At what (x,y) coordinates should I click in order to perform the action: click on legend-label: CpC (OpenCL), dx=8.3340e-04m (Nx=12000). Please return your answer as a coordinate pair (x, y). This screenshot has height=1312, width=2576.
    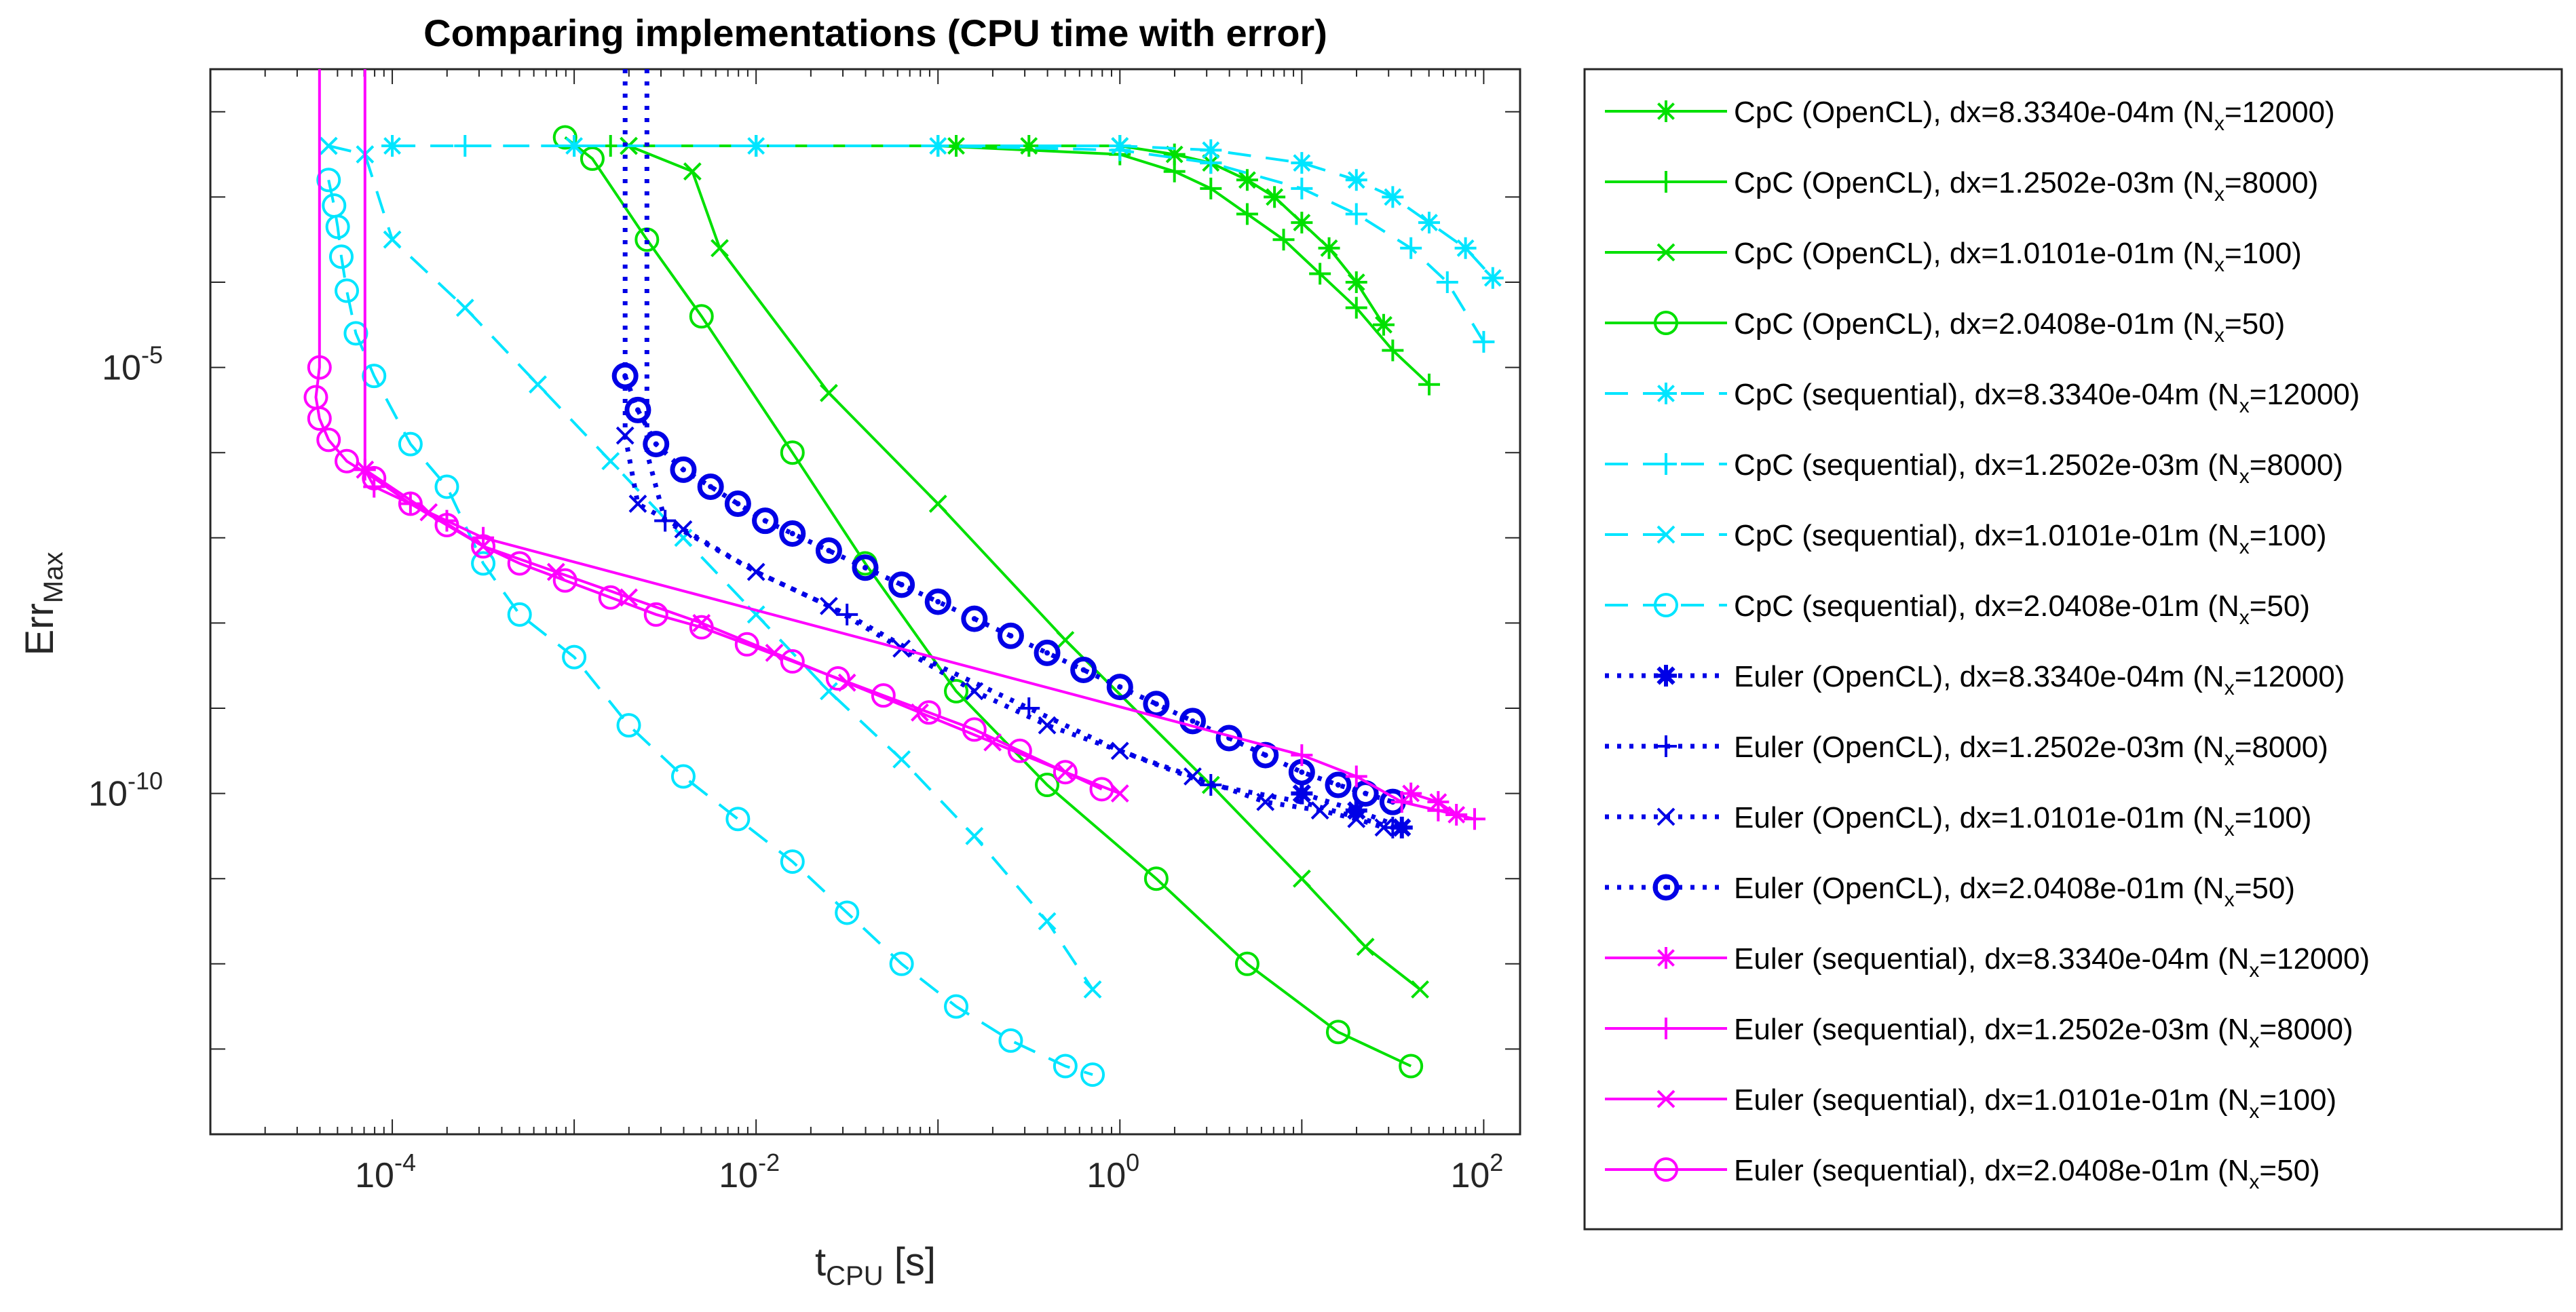
    Looking at the image, I should click on (2034, 115).